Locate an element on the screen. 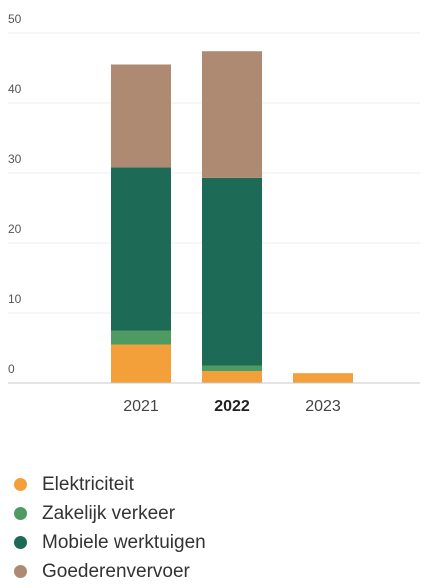 The width and height of the screenshot is (432, 588). legend-item-mobiele-werktuigen: Mobiele werktuigen is located at coordinates (110, 542).